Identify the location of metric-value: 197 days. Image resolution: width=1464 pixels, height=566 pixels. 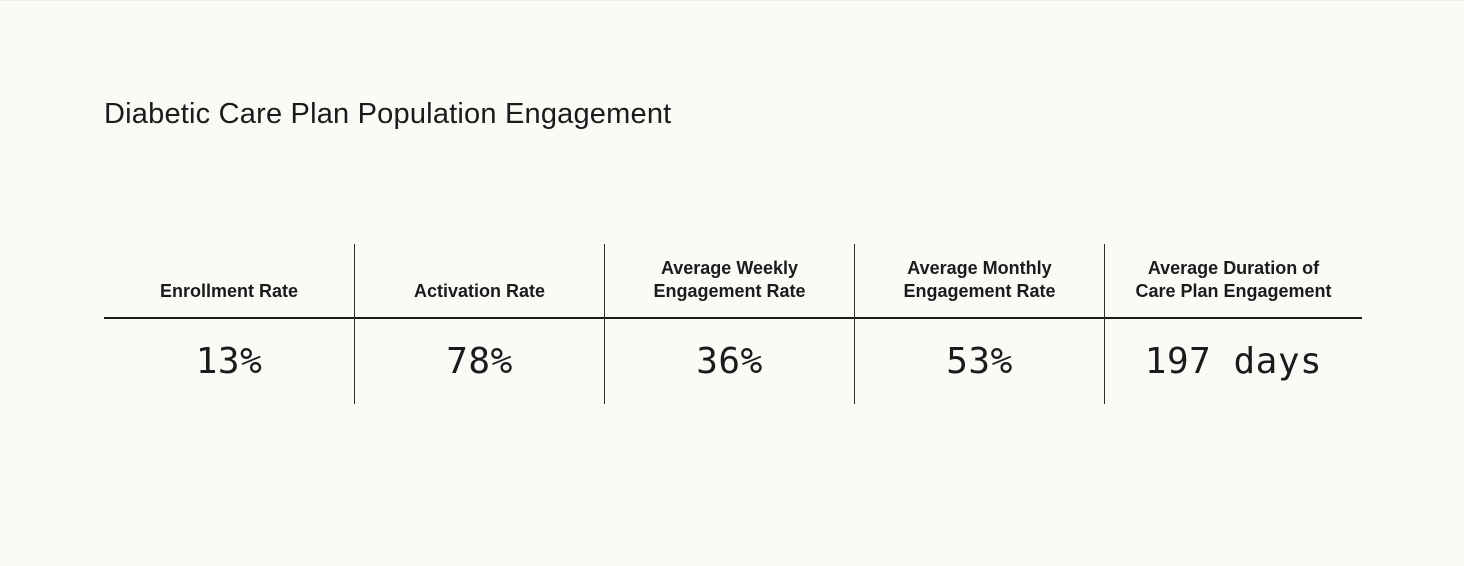
(1233, 361).